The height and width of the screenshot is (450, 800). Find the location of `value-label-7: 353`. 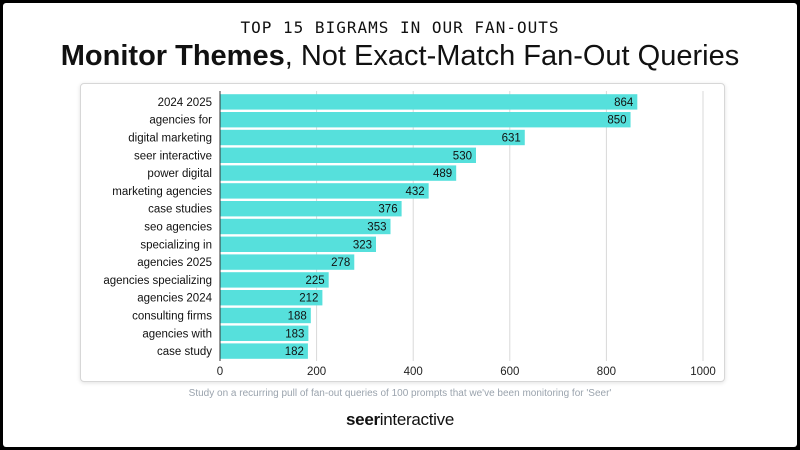

value-label-7: 353 is located at coordinates (376, 228).